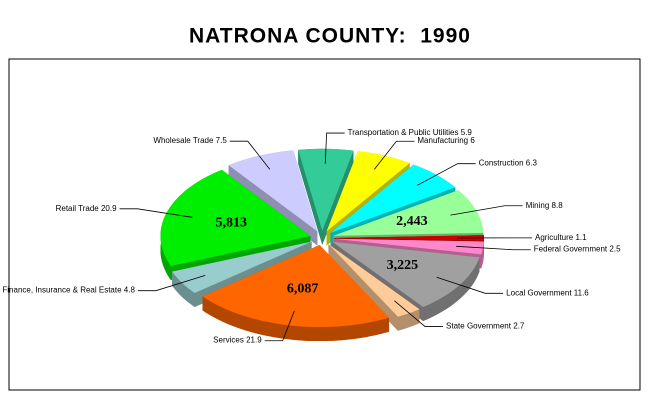  I want to click on slice-label: Federal Government 2.5, so click(577, 249).